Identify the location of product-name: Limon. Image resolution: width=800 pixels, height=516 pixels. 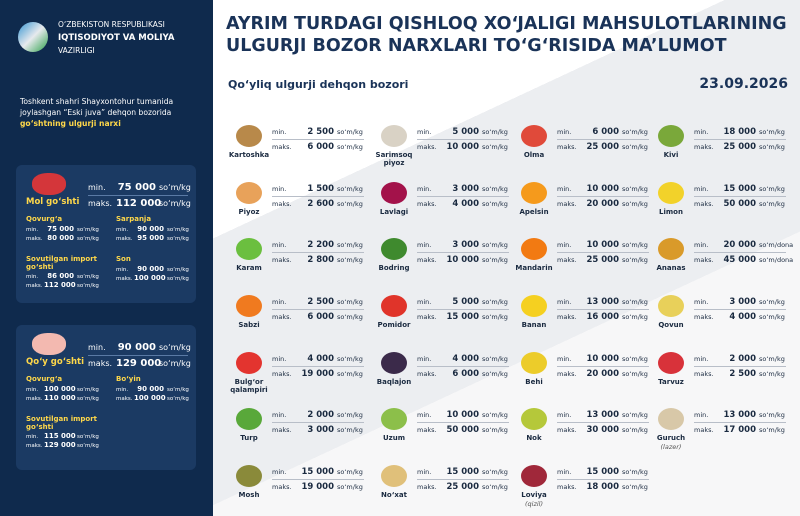
(671, 212).